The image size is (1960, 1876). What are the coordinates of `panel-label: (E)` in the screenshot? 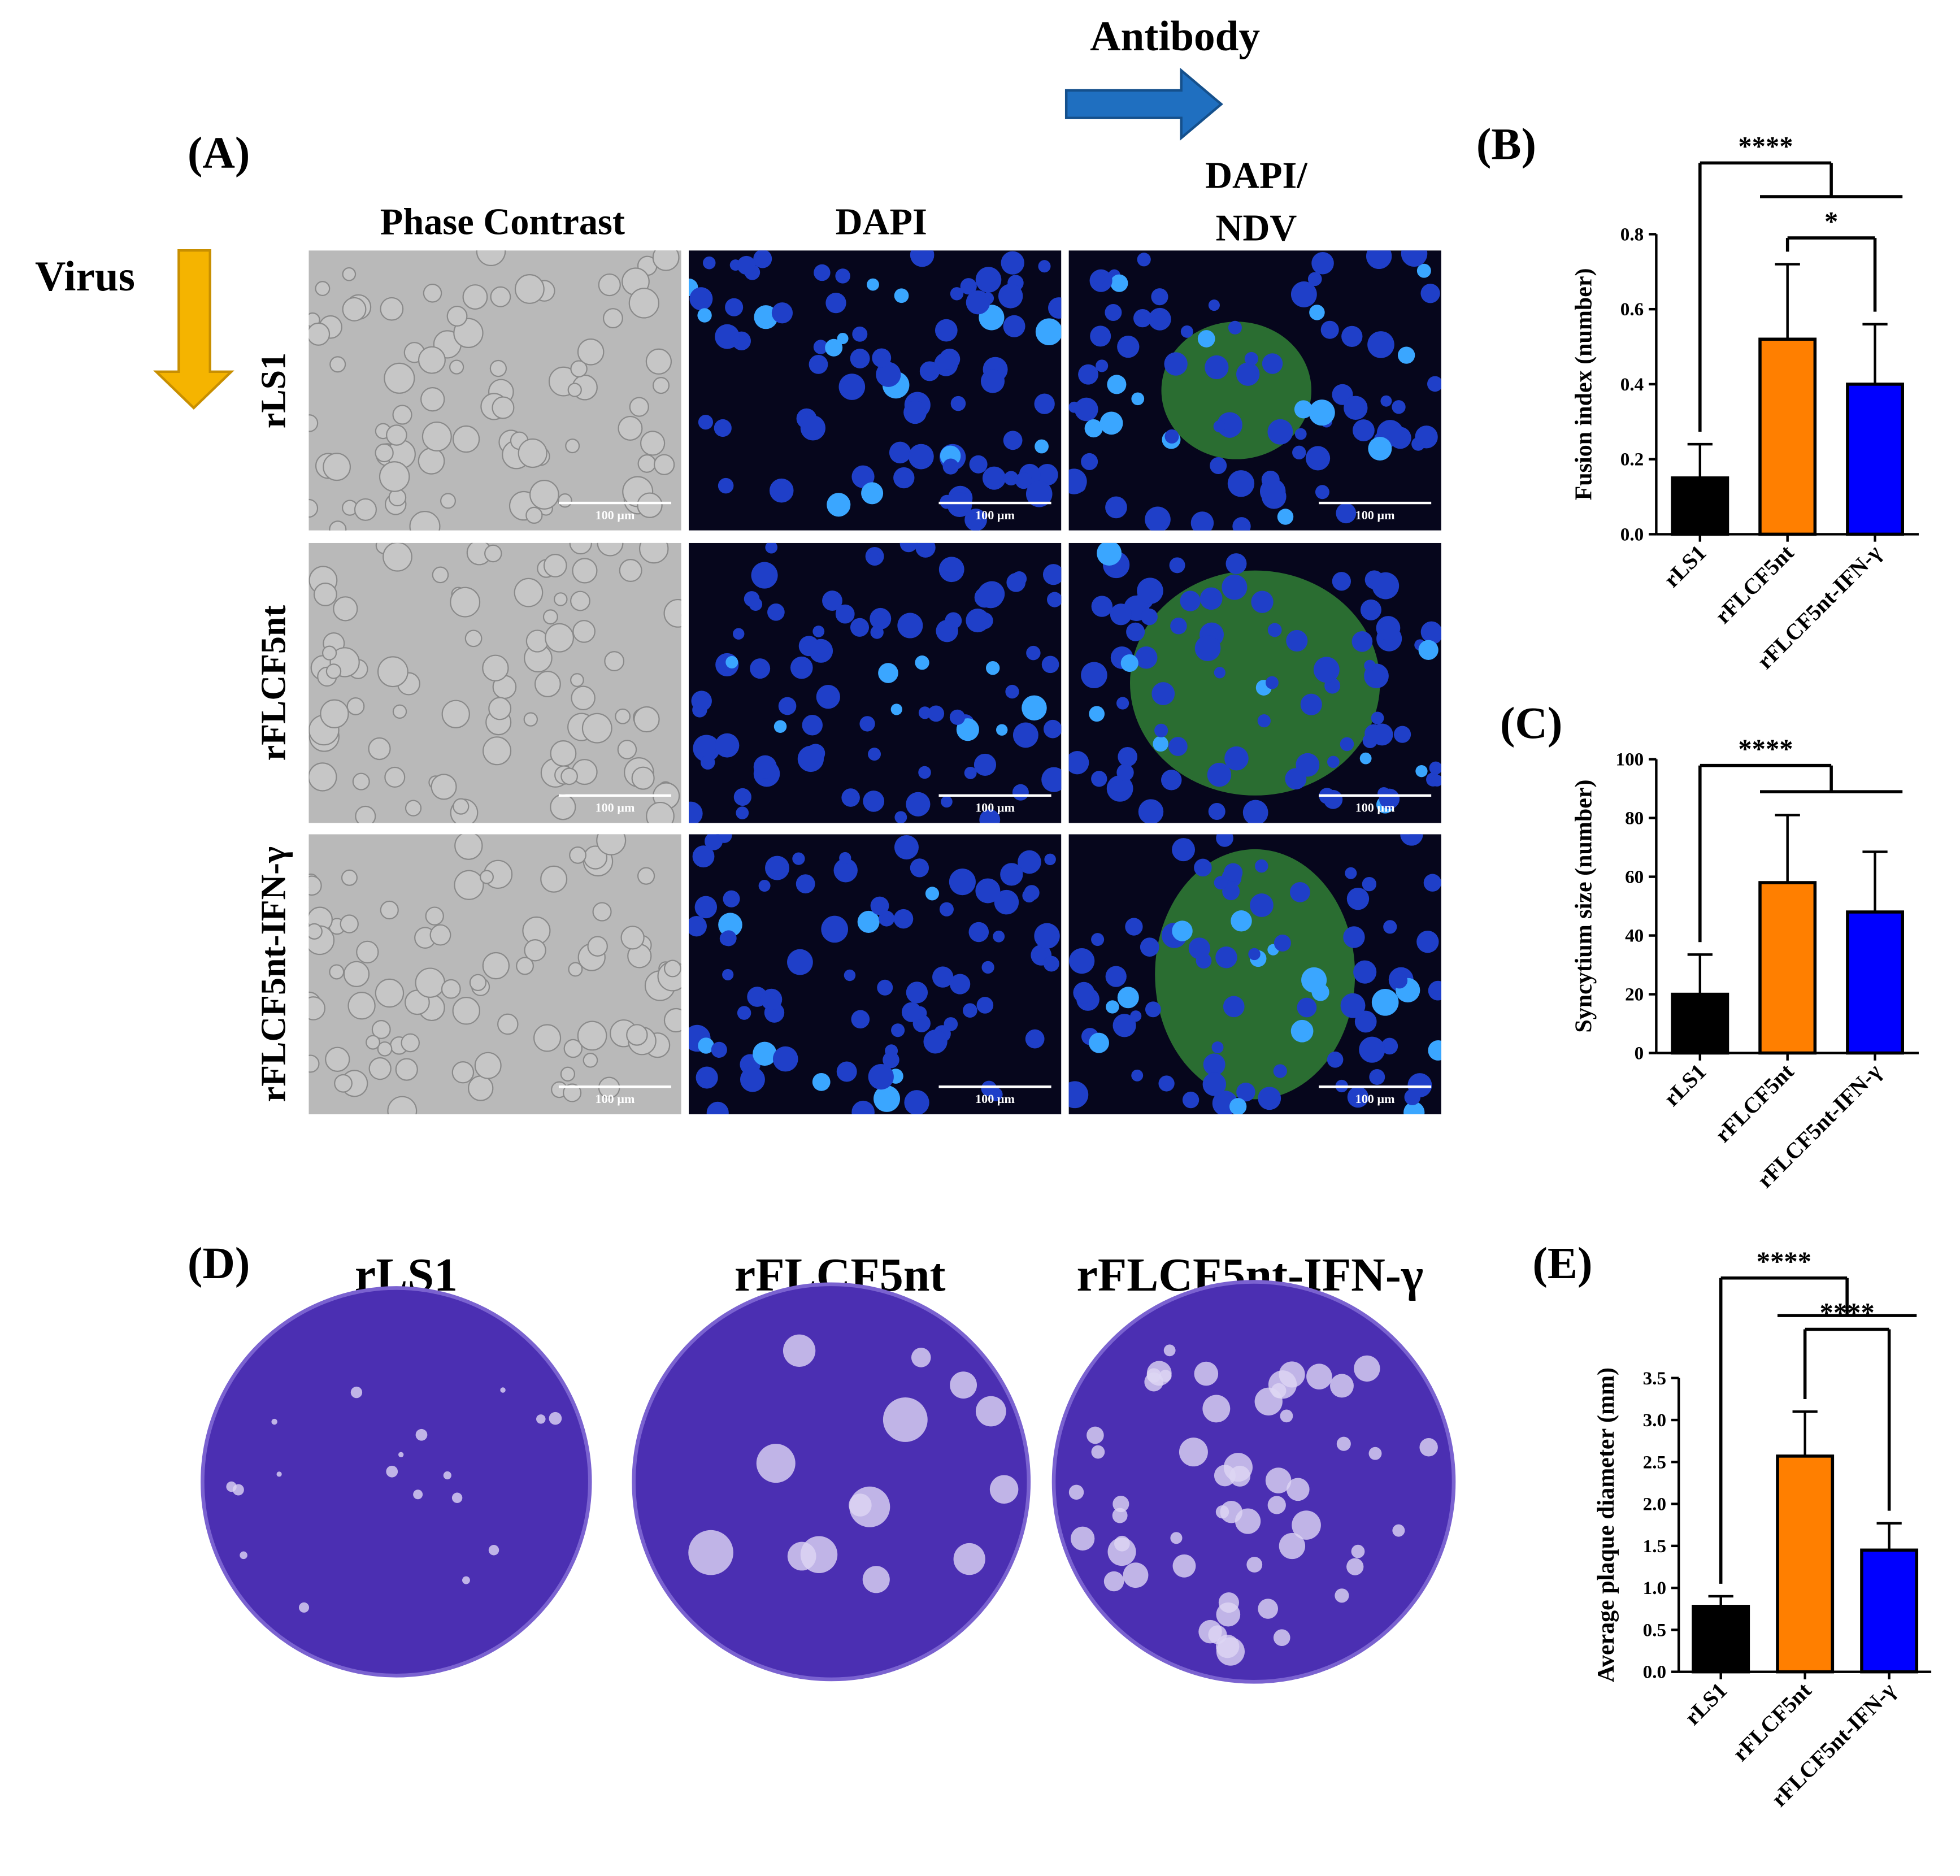 It's located at (1562, 1263).